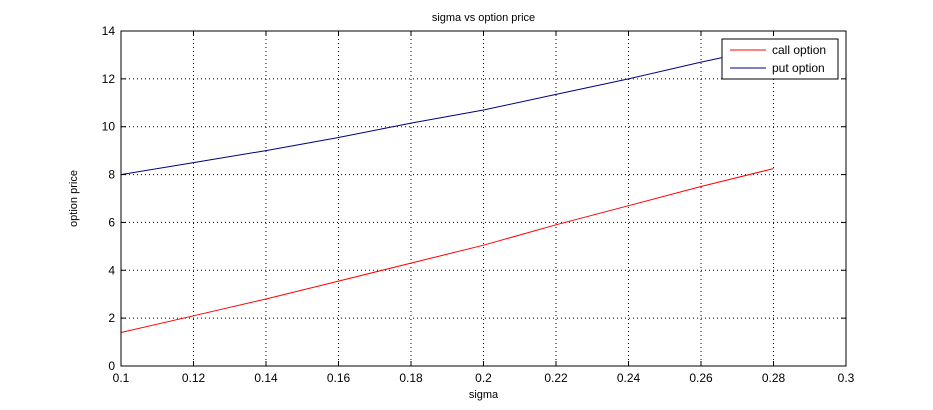  What do you see at coordinates (109, 79) in the screenshot?
I see `y-tick-label: 12` at bounding box center [109, 79].